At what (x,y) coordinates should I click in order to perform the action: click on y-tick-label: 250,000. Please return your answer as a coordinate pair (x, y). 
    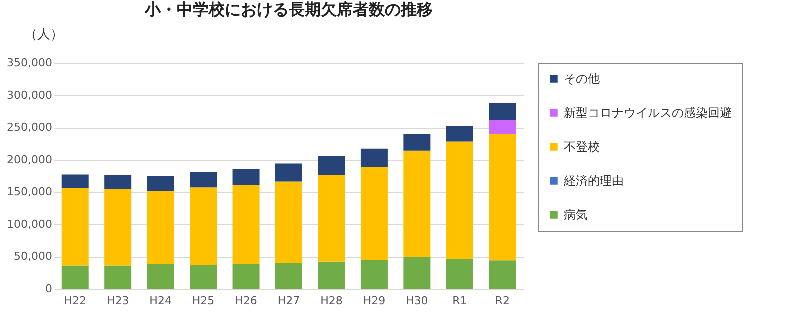
    Looking at the image, I should click on (29, 127).